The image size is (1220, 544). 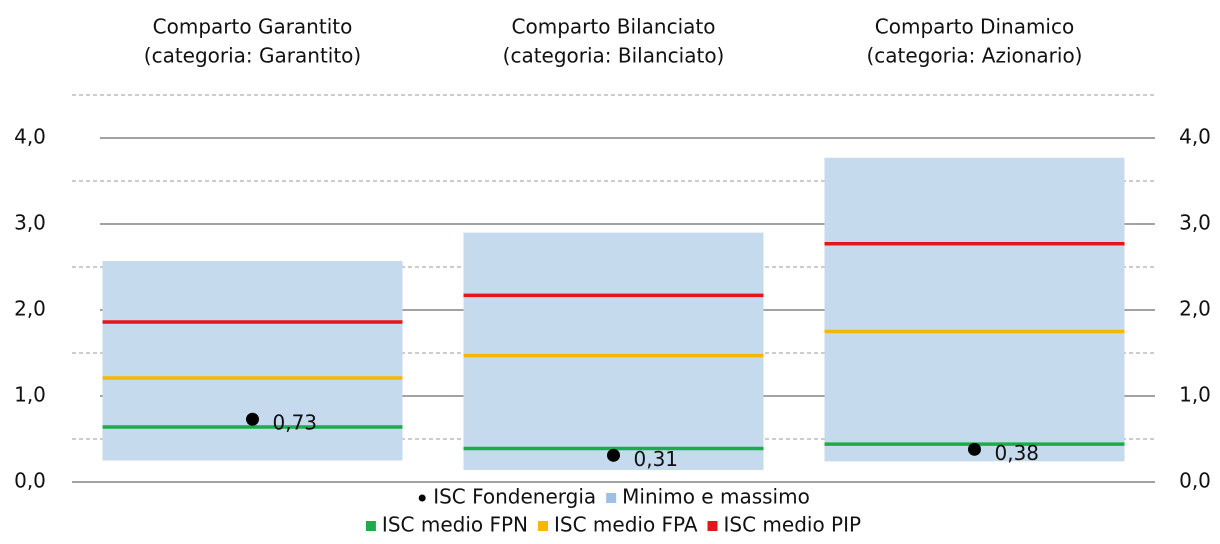 I want to click on legend-label: ISC medio FPA, so click(x=626, y=525).